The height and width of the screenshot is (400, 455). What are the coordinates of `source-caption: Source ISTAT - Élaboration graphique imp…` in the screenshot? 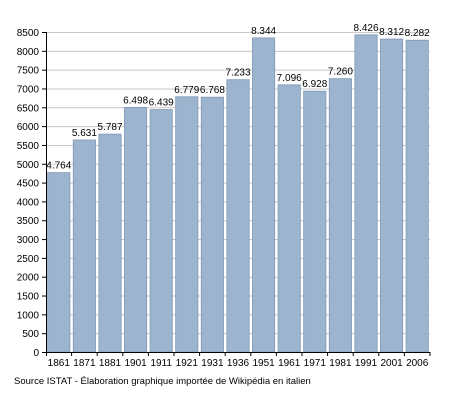 It's located at (162, 381).